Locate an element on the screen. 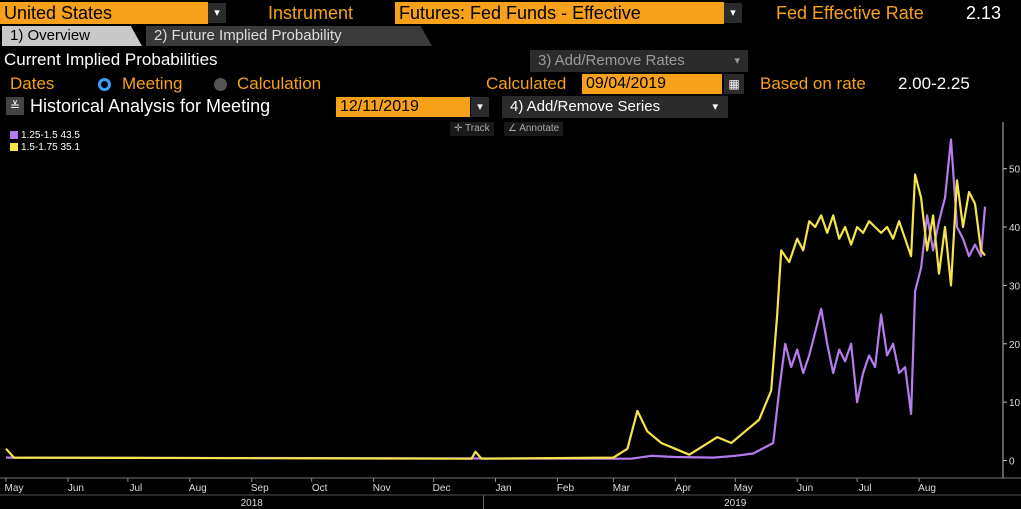 The width and height of the screenshot is (1021, 509). add-remove-series-button: 4) Add/Remove Series ▾ is located at coordinates (615, 107).